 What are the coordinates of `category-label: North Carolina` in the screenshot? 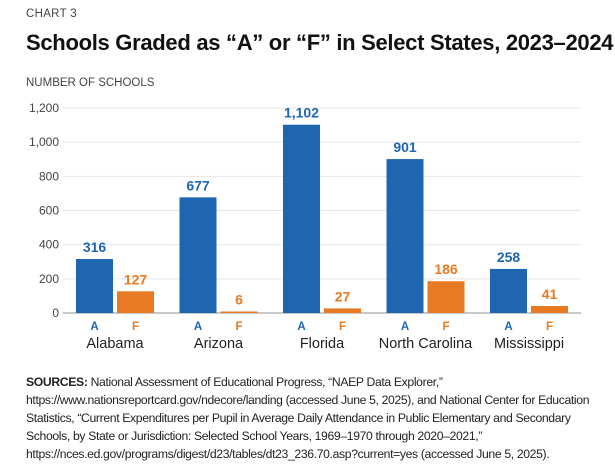 It's located at (426, 344).